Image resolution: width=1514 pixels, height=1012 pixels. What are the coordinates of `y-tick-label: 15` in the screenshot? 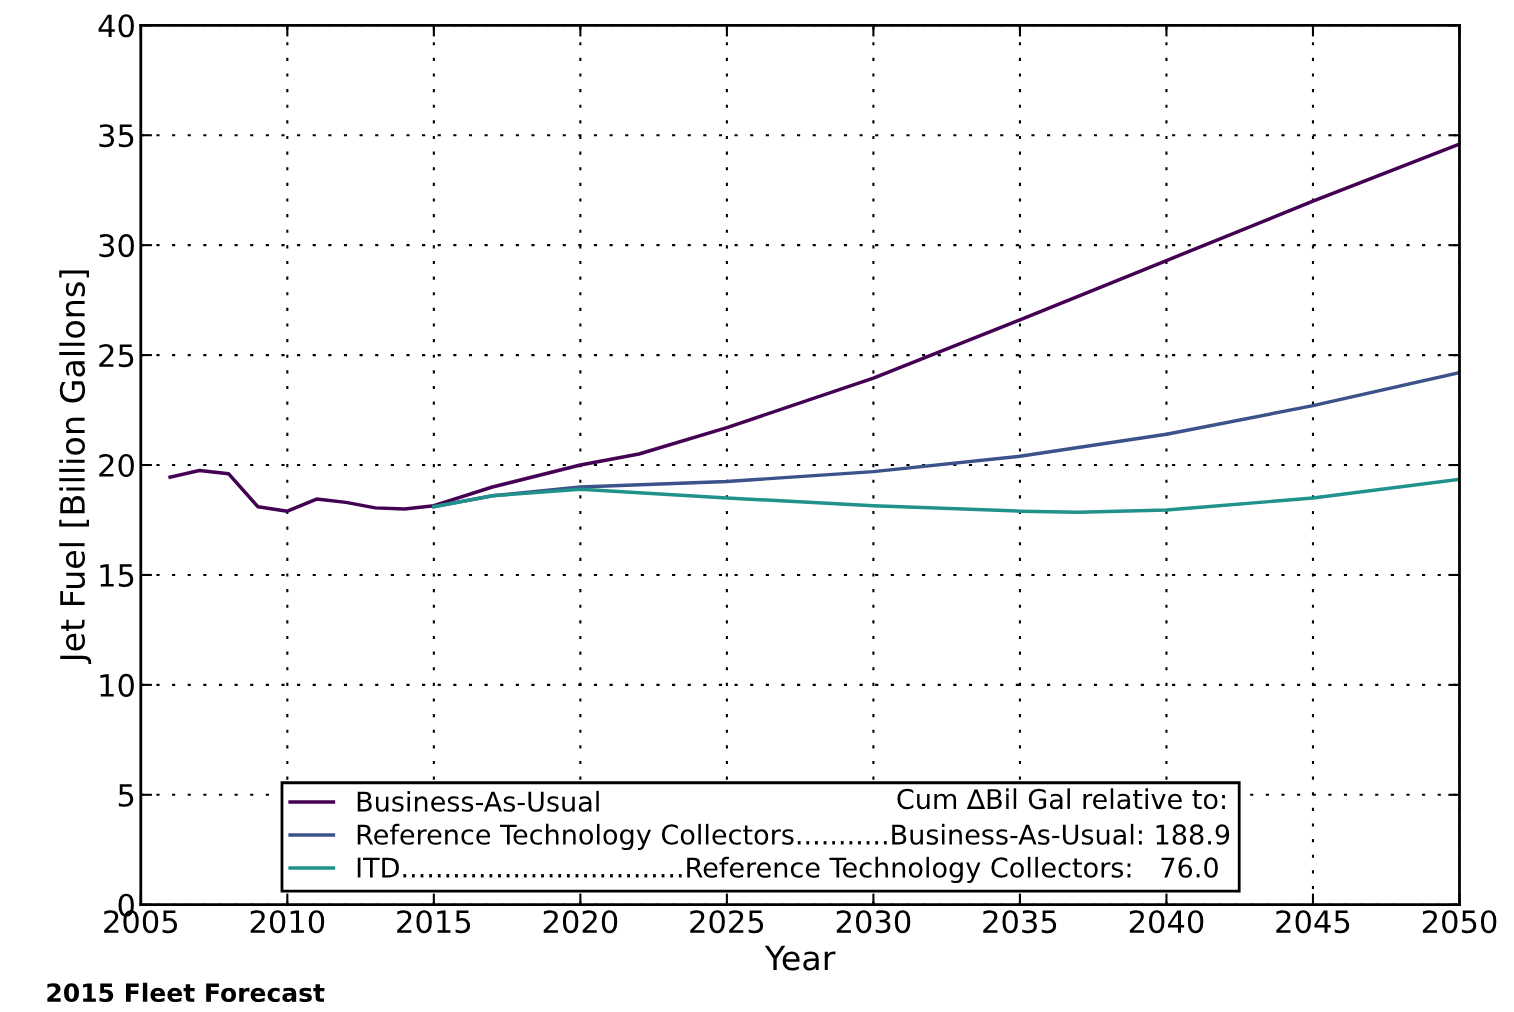 It's located at (117, 575).